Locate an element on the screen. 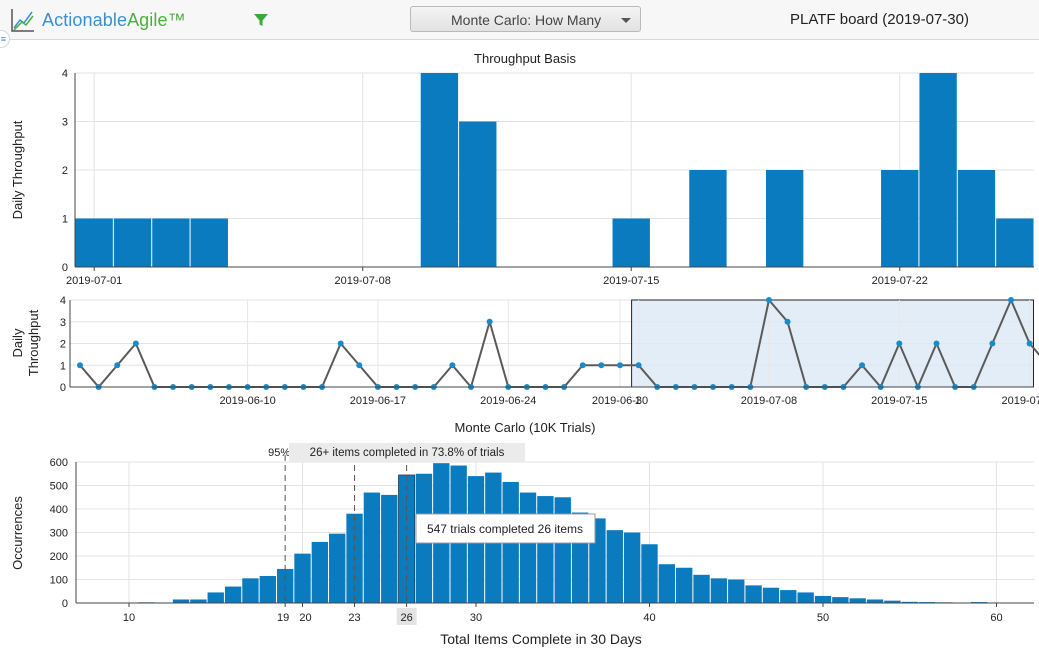 The image size is (1039, 652). app-logo: ActionableAgile™ is located at coordinates (98, 20).